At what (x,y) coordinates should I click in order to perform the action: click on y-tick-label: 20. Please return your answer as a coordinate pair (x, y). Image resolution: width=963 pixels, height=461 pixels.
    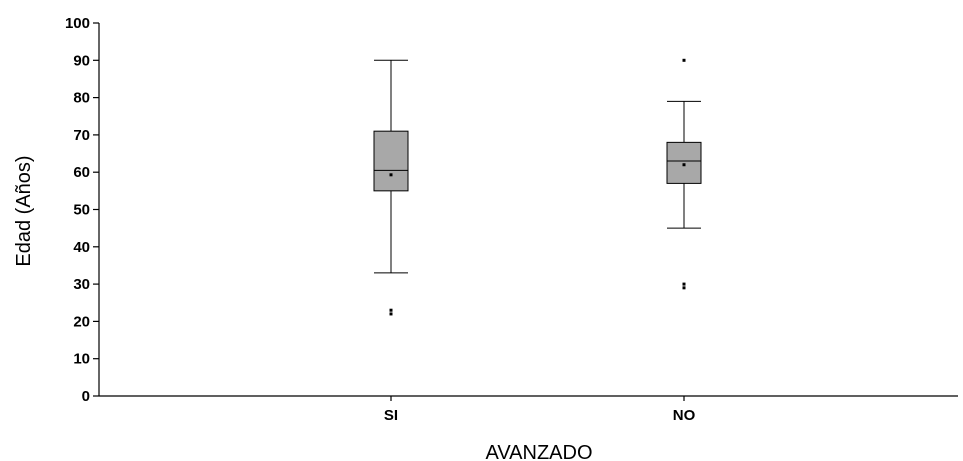
    Looking at the image, I should click on (81, 321).